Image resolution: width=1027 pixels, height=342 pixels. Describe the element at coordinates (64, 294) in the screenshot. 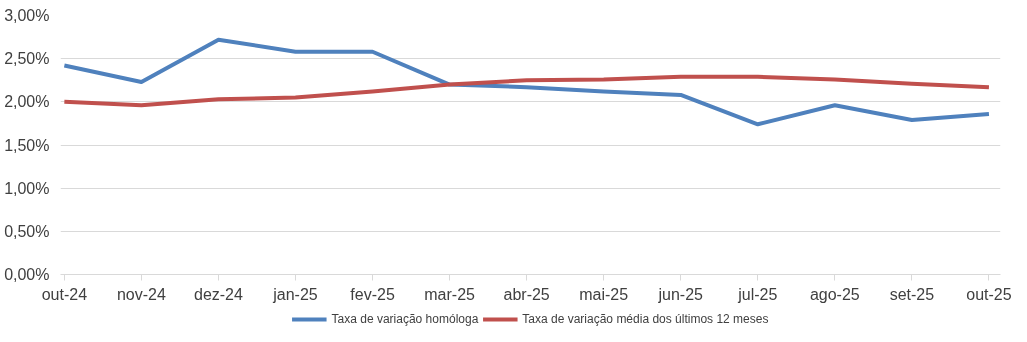

I see `x-tick-label: out-24` at that location.